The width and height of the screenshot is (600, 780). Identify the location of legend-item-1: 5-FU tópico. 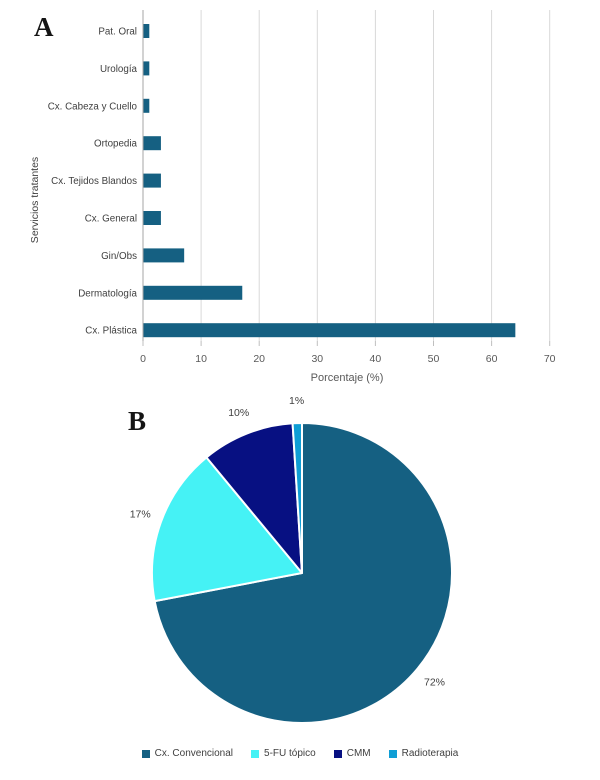
(283, 753).